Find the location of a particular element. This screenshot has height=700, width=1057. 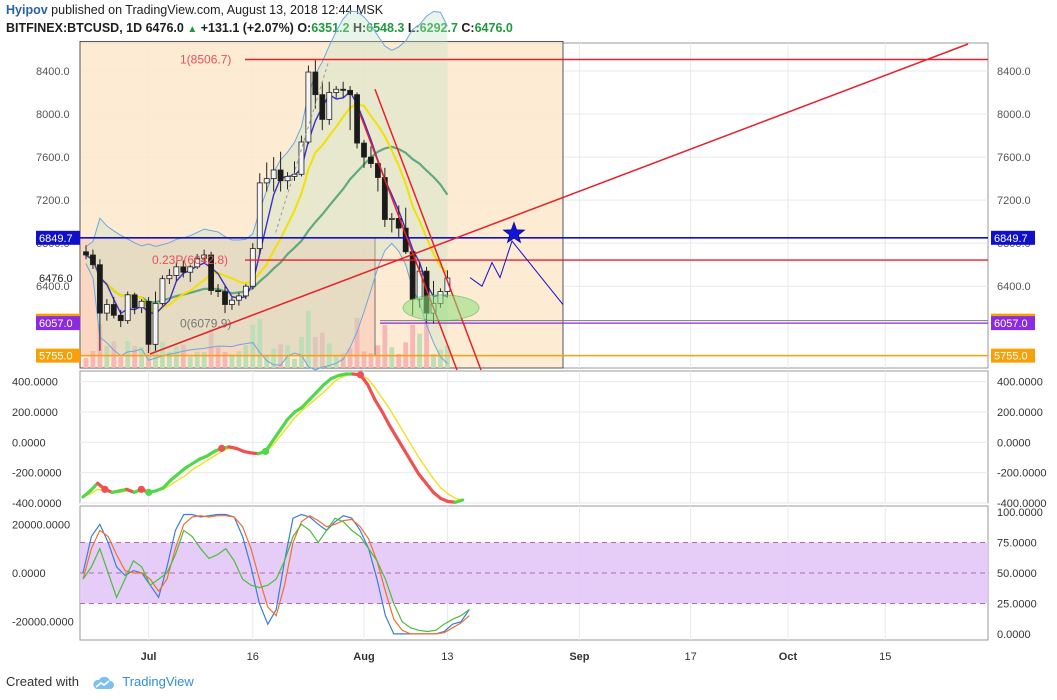

close-label: C: is located at coordinates (468, 28).